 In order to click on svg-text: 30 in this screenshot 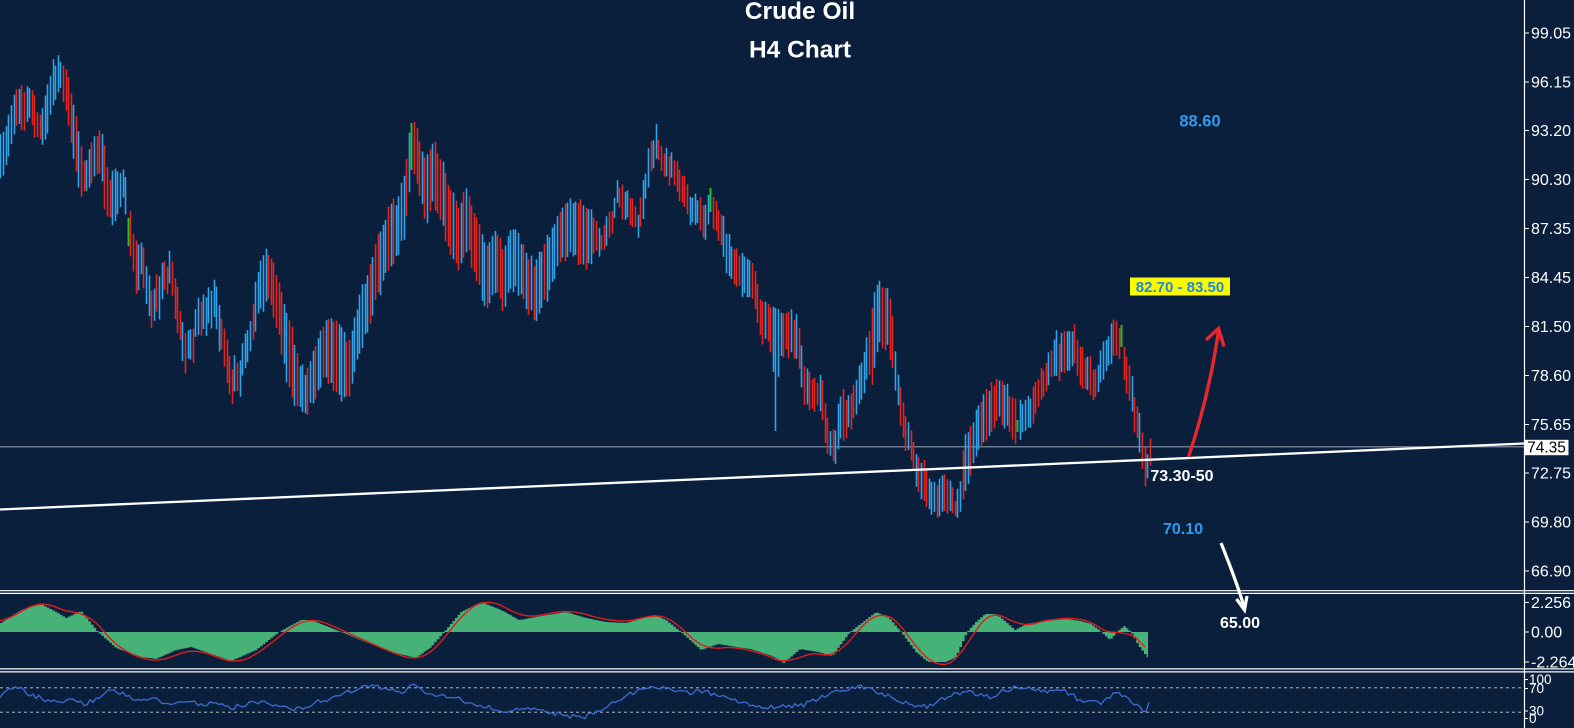, I will do `click(1536, 711)`.